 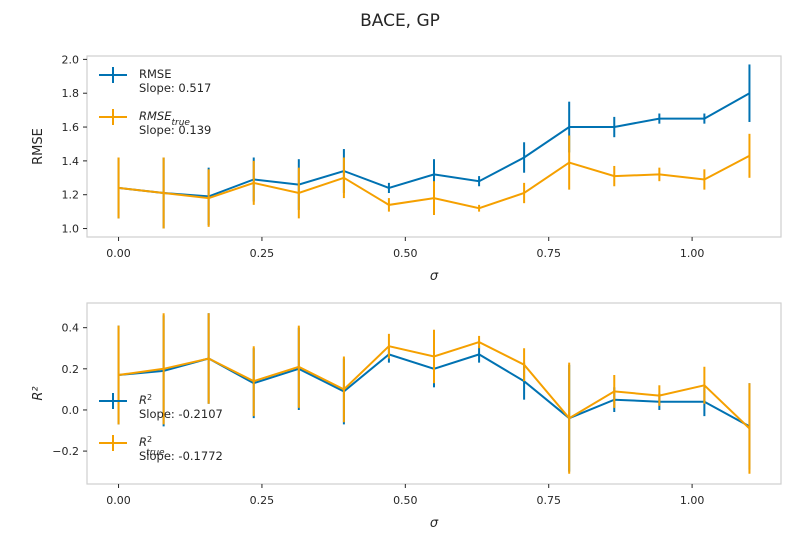 What do you see at coordinates (155, 74) in the screenshot?
I see `legend-series-name: RMSE` at bounding box center [155, 74].